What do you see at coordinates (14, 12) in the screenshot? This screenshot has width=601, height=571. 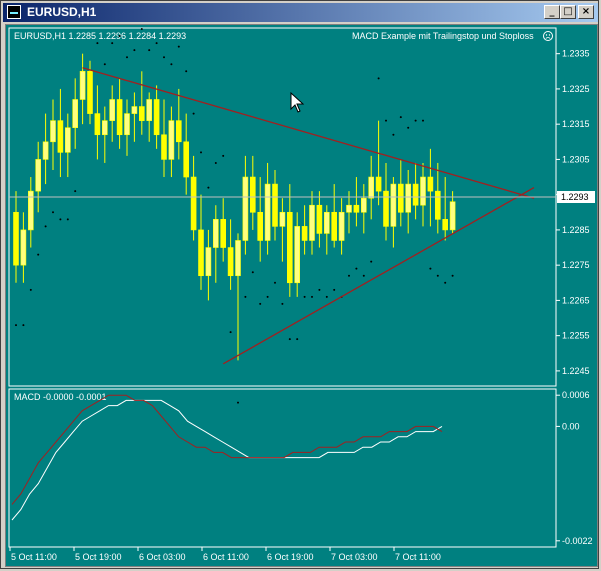 I see `chart-window-icon` at bounding box center [14, 12].